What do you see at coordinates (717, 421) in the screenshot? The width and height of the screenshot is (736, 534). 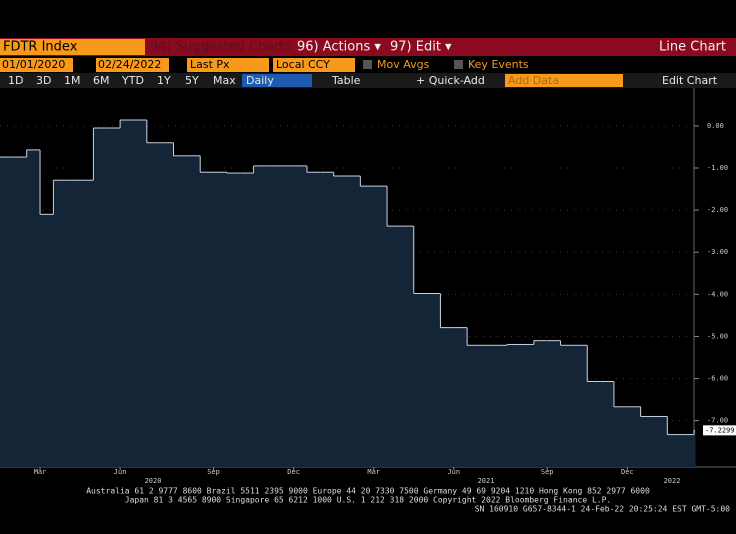 I see `y-tick-label: -7.00` at bounding box center [717, 421].